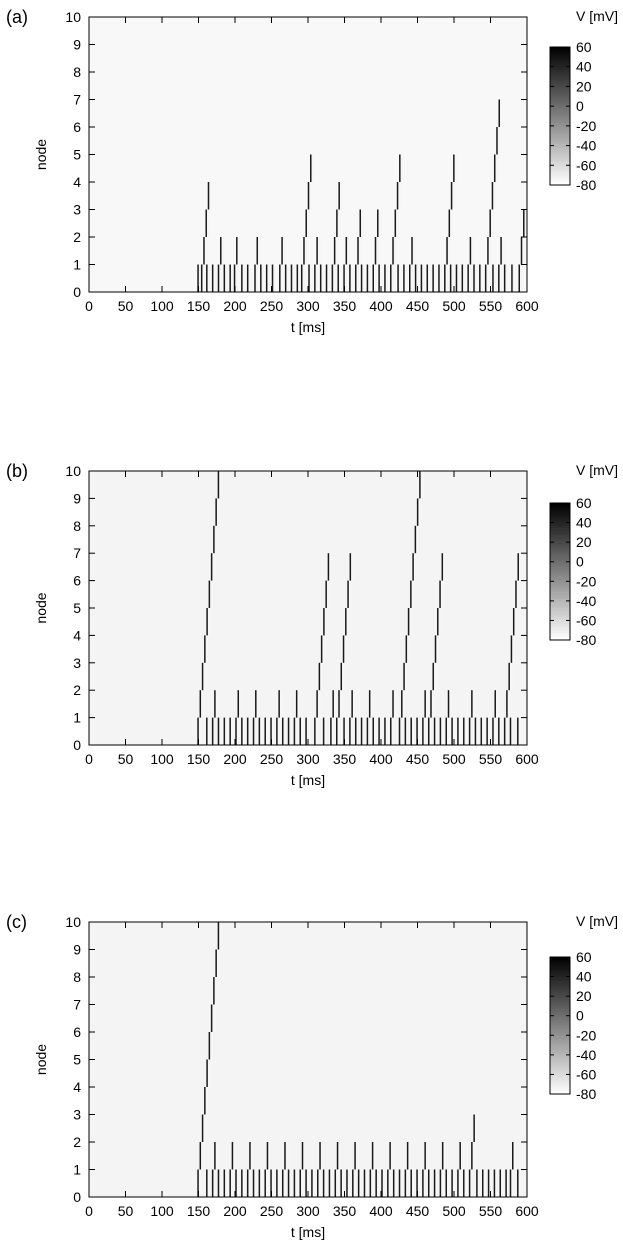 The width and height of the screenshot is (623, 1255). I want to click on colorbar-tick-label: -80, so click(586, 1094).